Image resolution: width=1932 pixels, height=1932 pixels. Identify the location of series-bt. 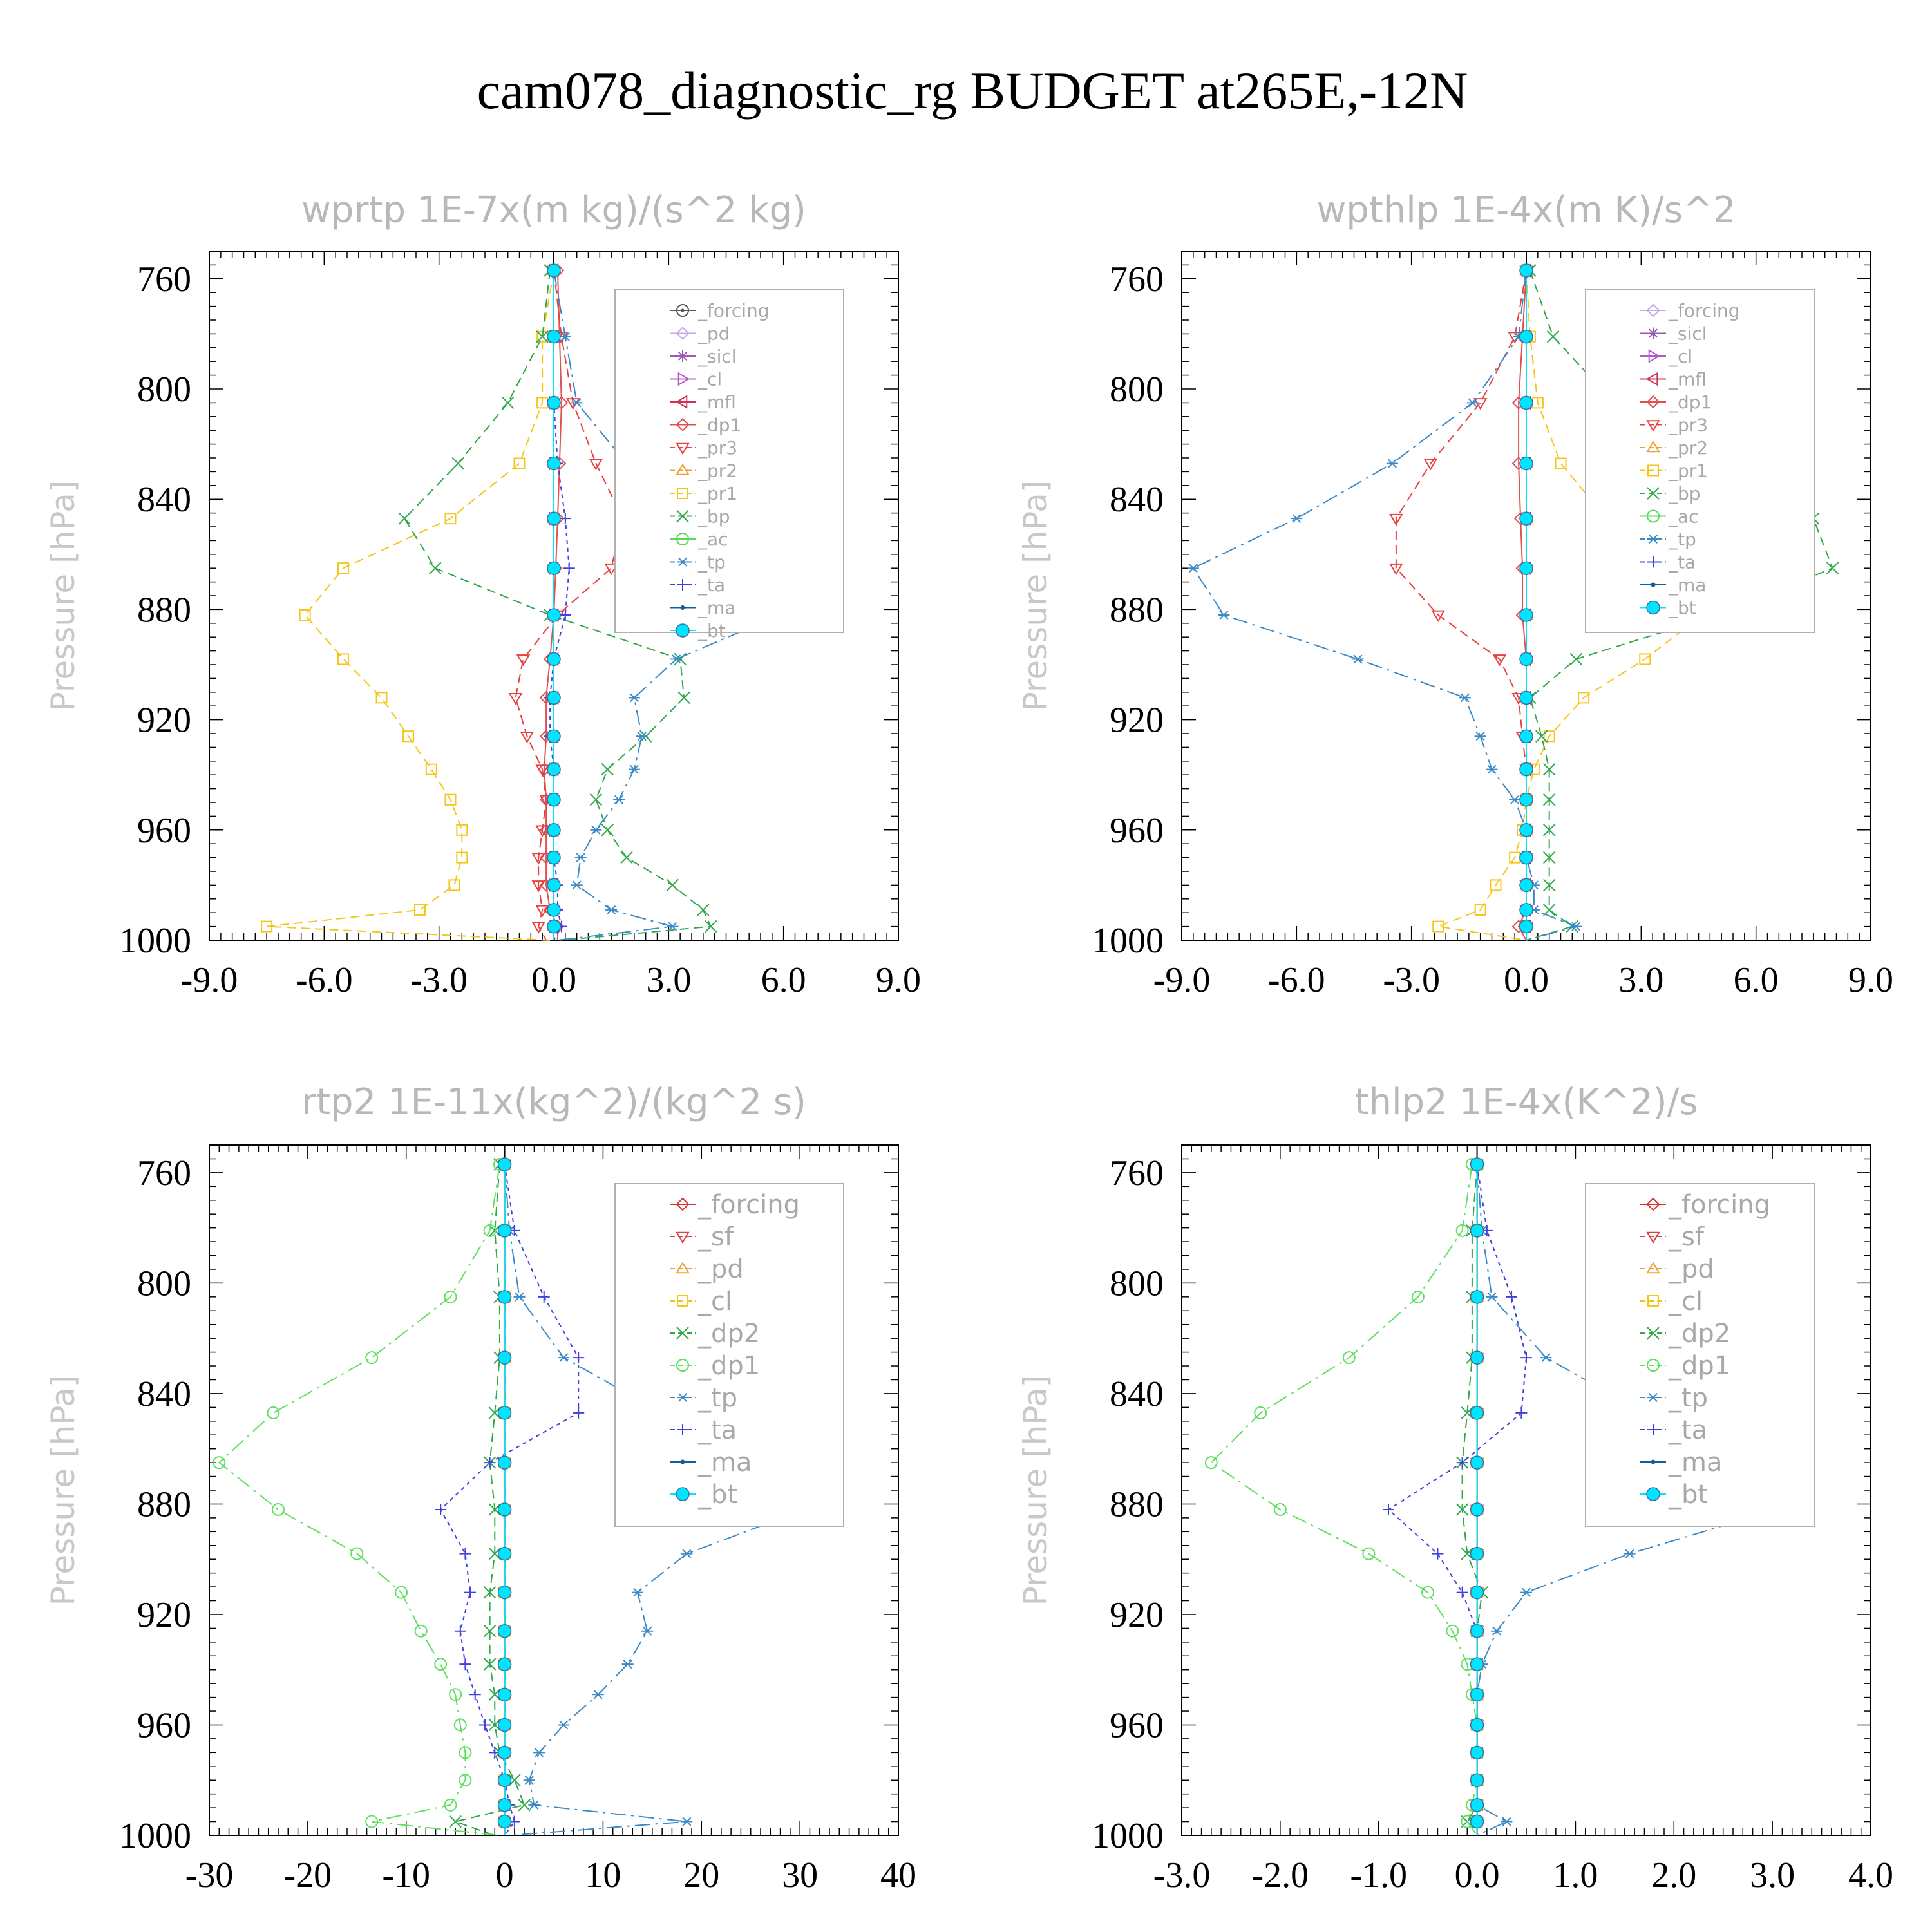
(505, 1496).